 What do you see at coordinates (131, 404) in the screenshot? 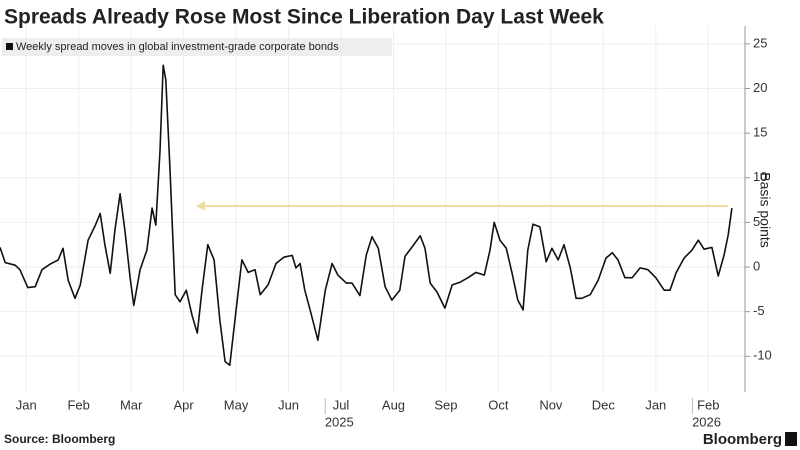
I see `x-tick-label: Mar` at bounding box center [131, 404].